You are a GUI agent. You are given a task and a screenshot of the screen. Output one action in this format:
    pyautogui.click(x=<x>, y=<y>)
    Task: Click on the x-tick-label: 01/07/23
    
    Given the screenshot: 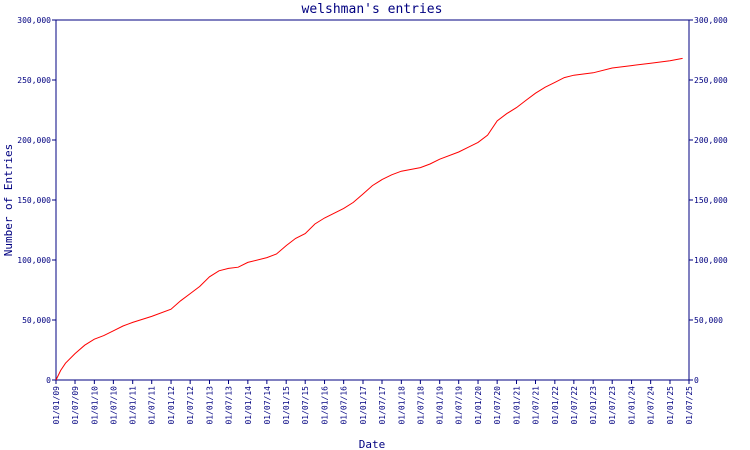 What is the action you would take?
    pyautogui.click(x=612, y=405)
    